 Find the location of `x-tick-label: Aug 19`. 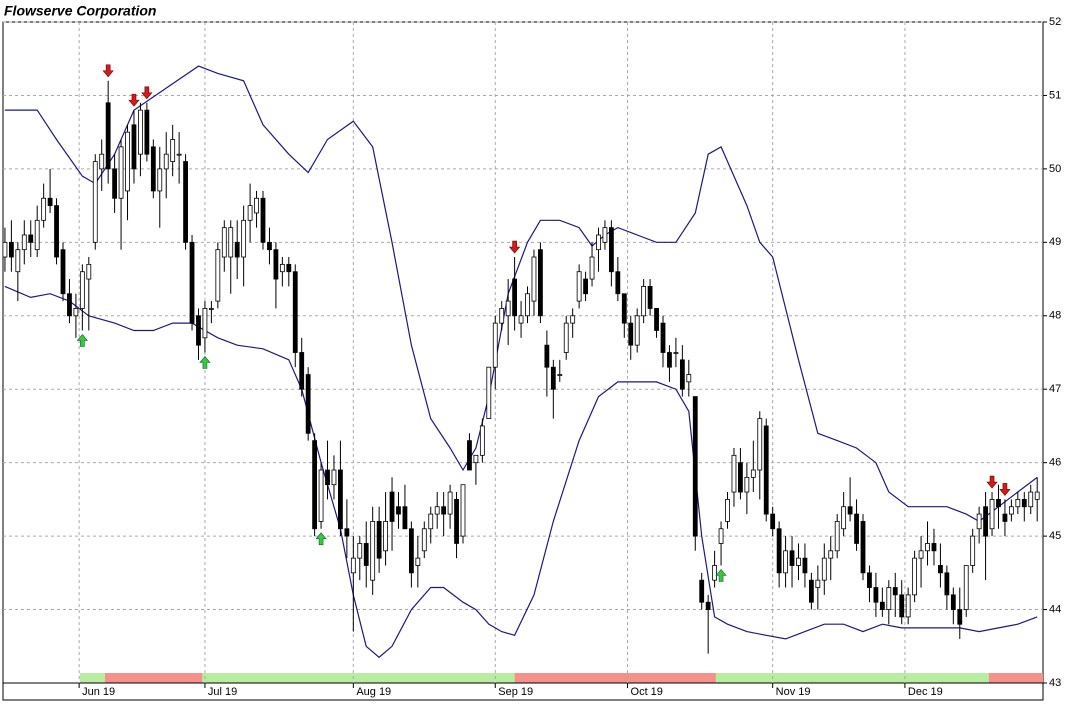

x-tick-label: Aug 19 is located at coordinates (373, 692).